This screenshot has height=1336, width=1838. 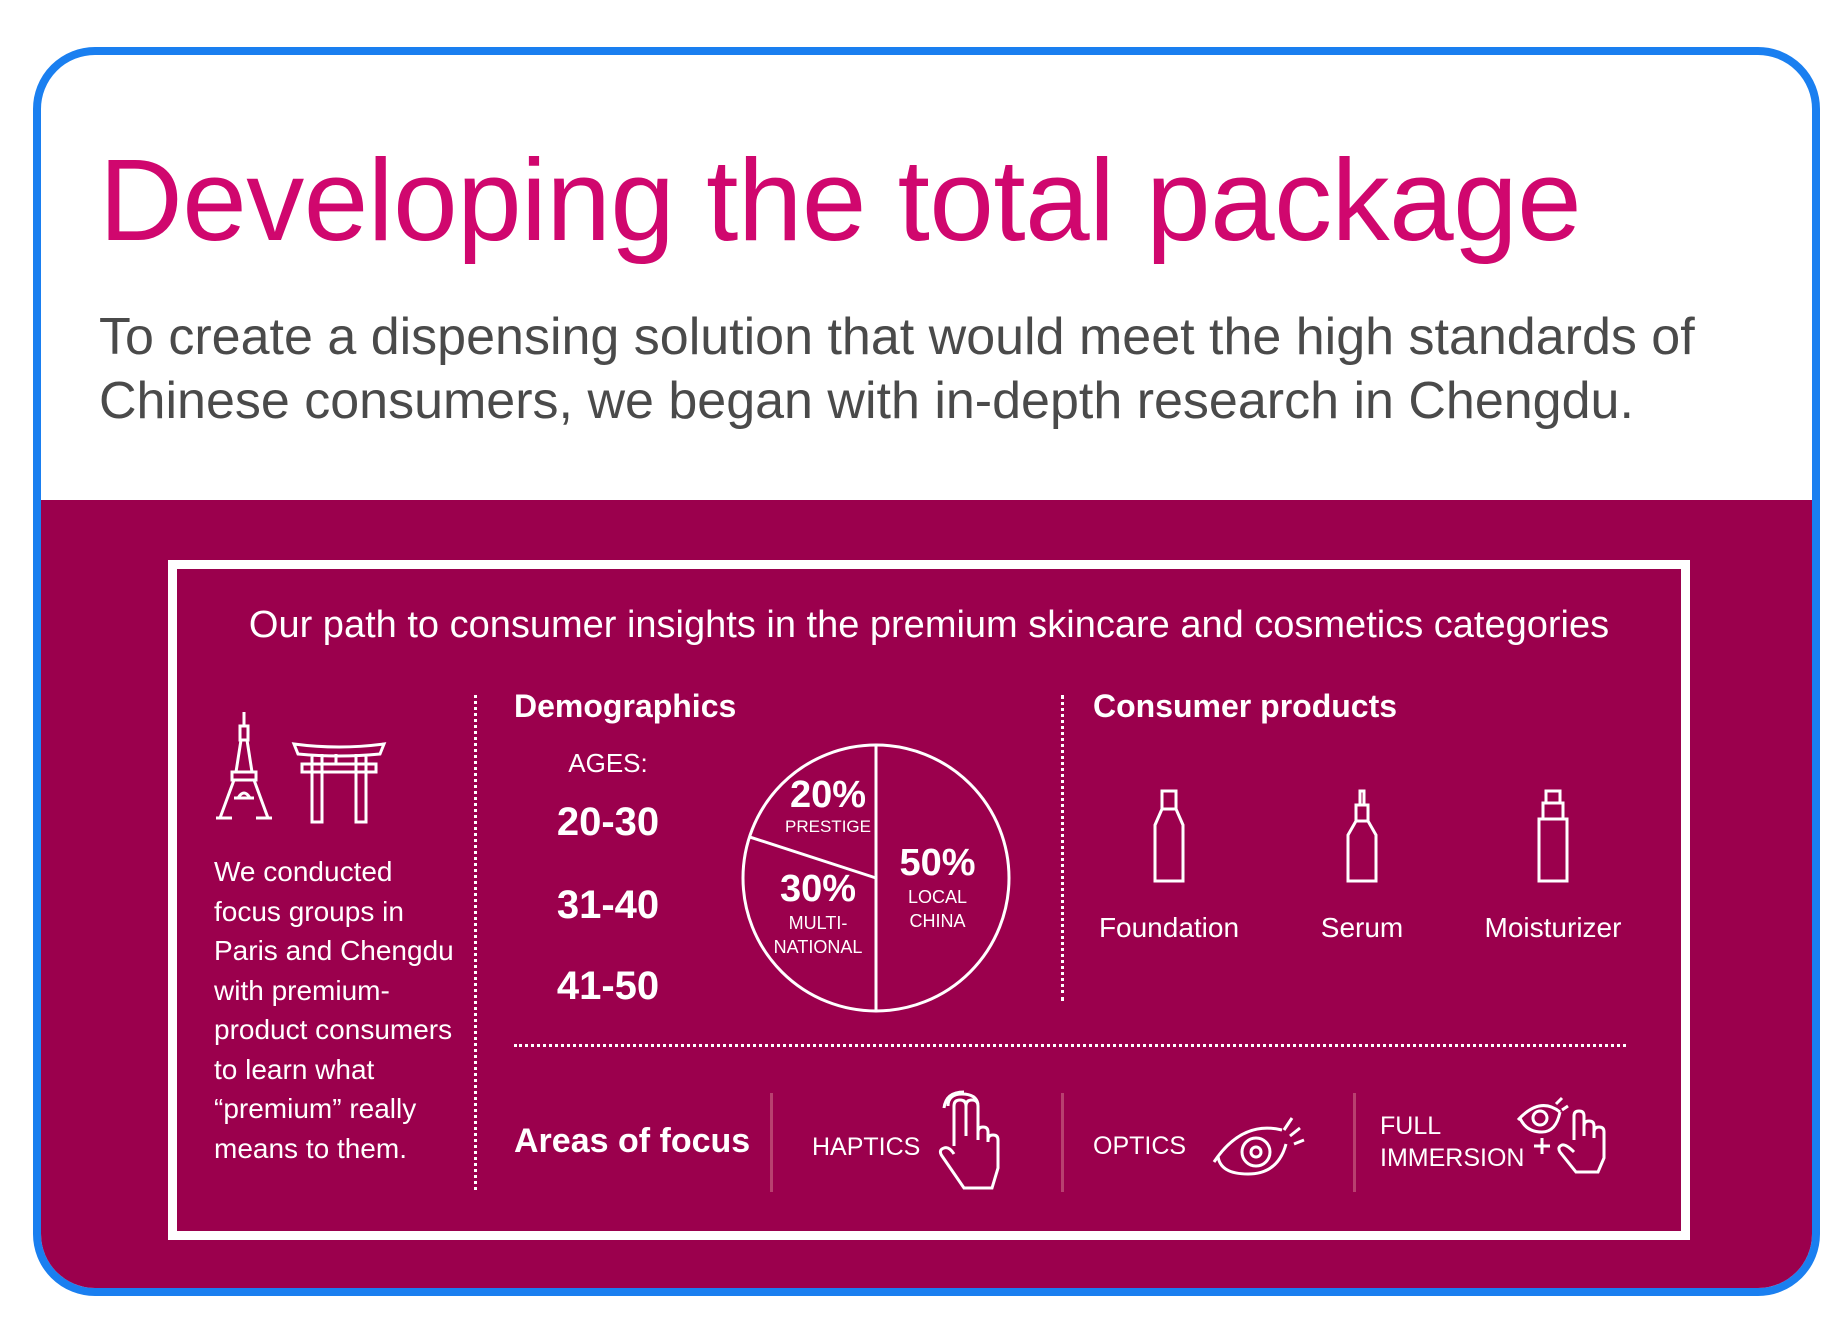 I want to click on focus-title: Areas of focus, so click(x=632, y=1141).